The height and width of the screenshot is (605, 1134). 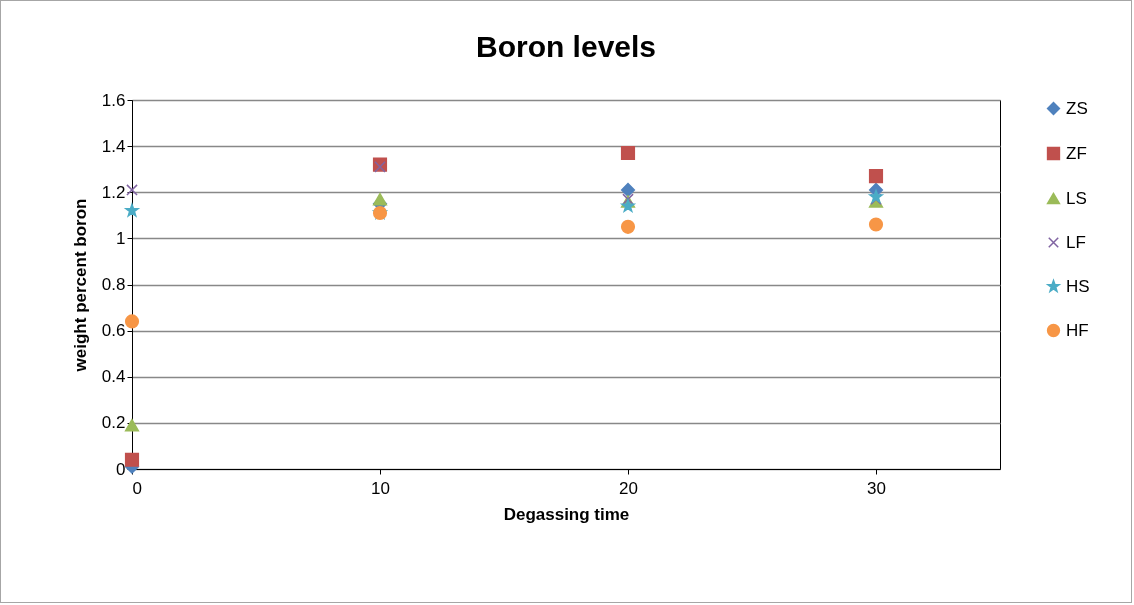 What do you see at coordinates (380, 488) in the screenshot?
I see `x-tick-label: 10` at bounding box center [380, 488].